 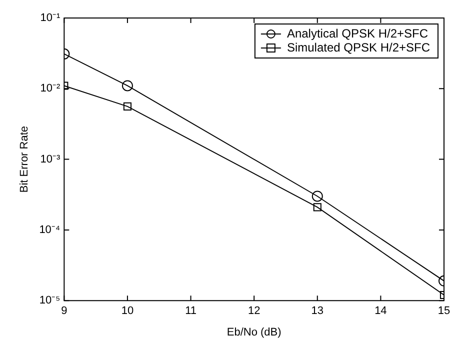 What do you see at coordinates (50, 18) in the screenshot?
I see `y-tick-label: 10⁻¹` at bounding box center [50, 18].